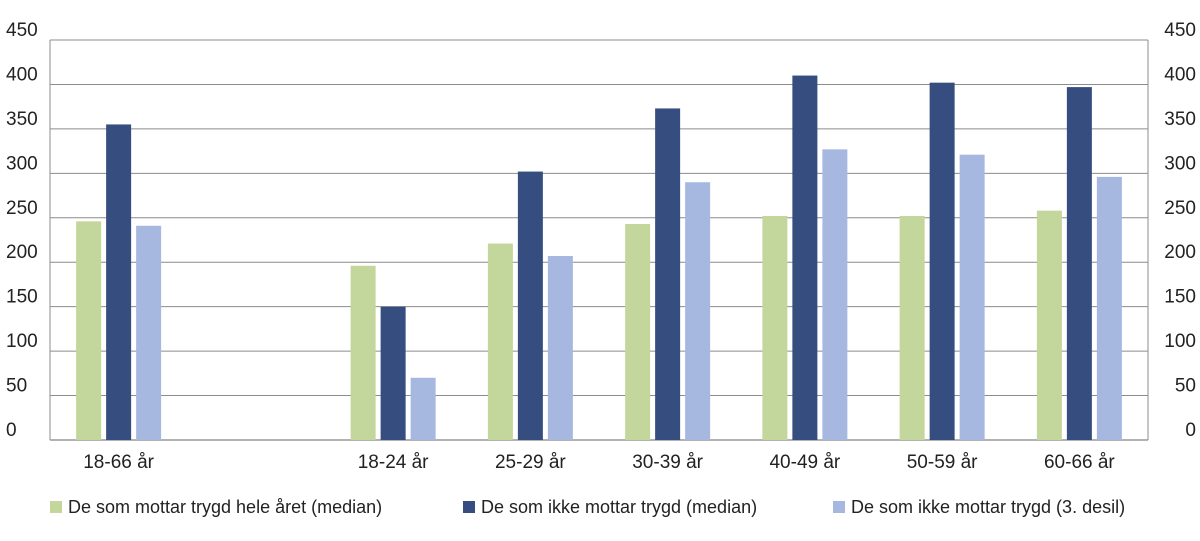 This screenshot has width=1200, height=541. Describe the element at coordinates (16, 386) in the screenshot. I see `y-tick-label-left: 50` at that location.